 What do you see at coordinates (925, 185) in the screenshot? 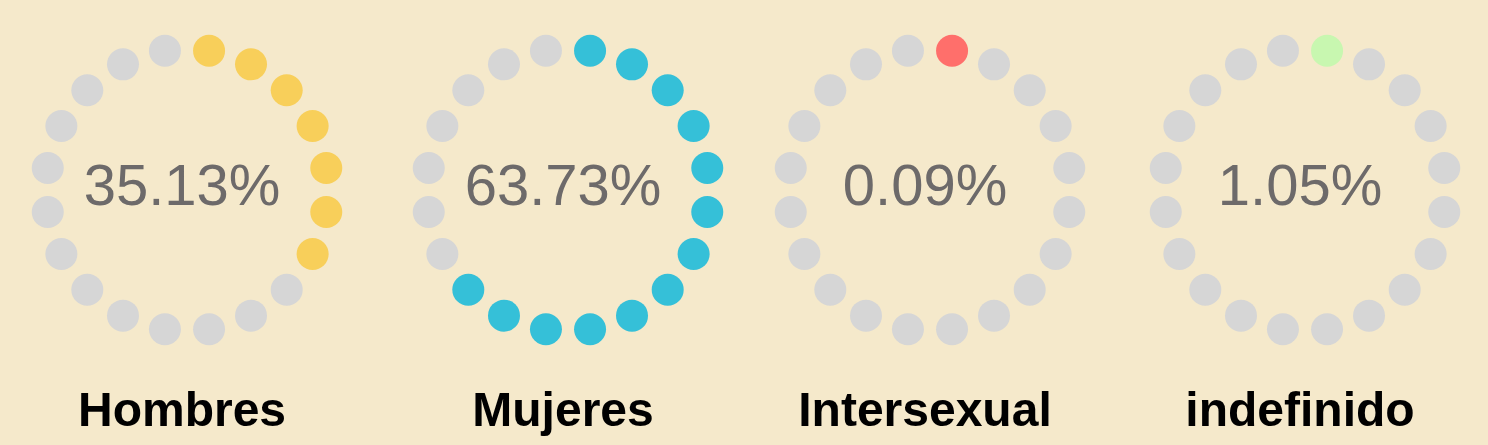
I see `data-label: 0.09%` at bounding box center [925, 185].